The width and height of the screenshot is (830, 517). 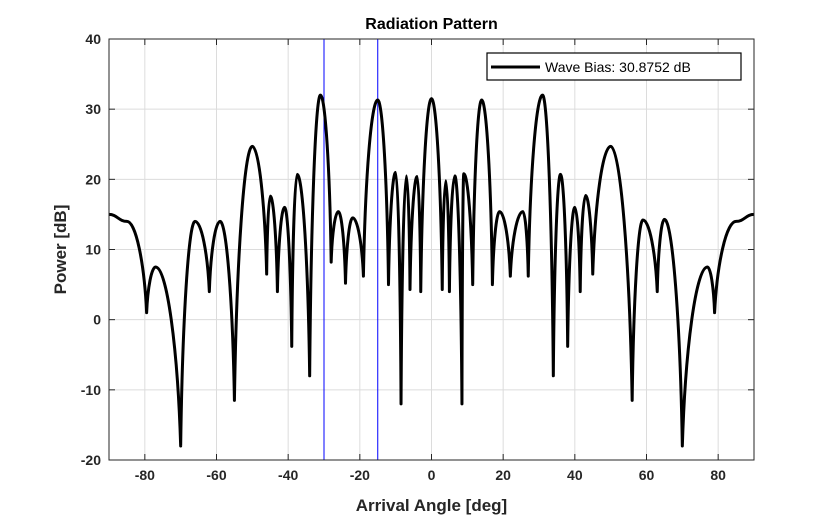 I want to click on legend: Wave Bias: 30.8752 dB, so click(x=614, y=66).